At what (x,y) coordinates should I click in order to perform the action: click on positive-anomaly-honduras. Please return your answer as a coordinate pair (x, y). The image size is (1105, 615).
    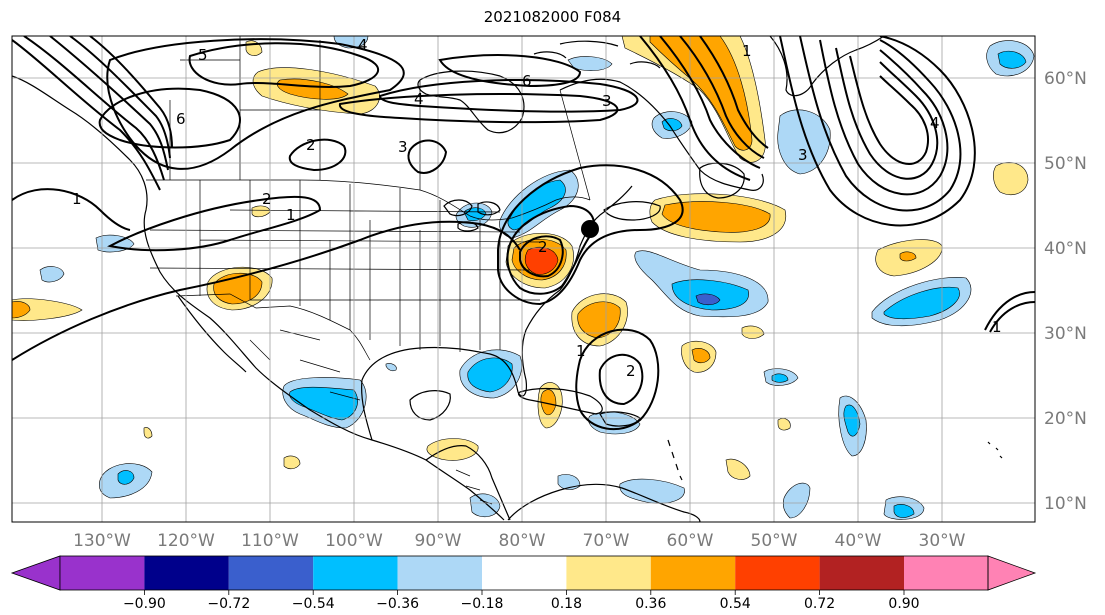
    Looking at the image, I should click on (452, 449).